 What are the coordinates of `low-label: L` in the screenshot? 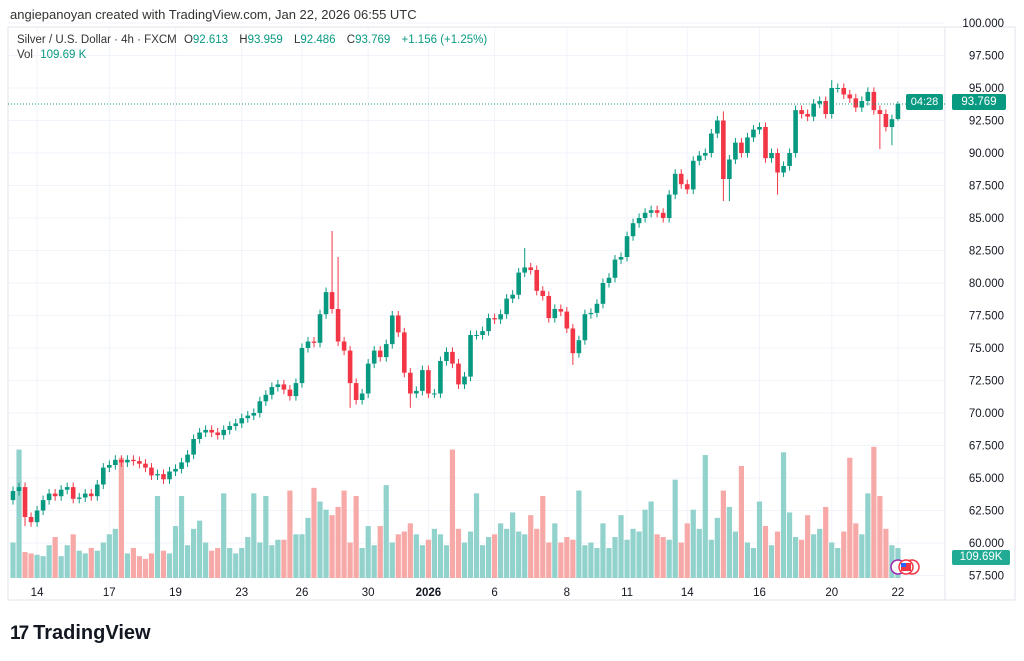 It's located at (297, 40).